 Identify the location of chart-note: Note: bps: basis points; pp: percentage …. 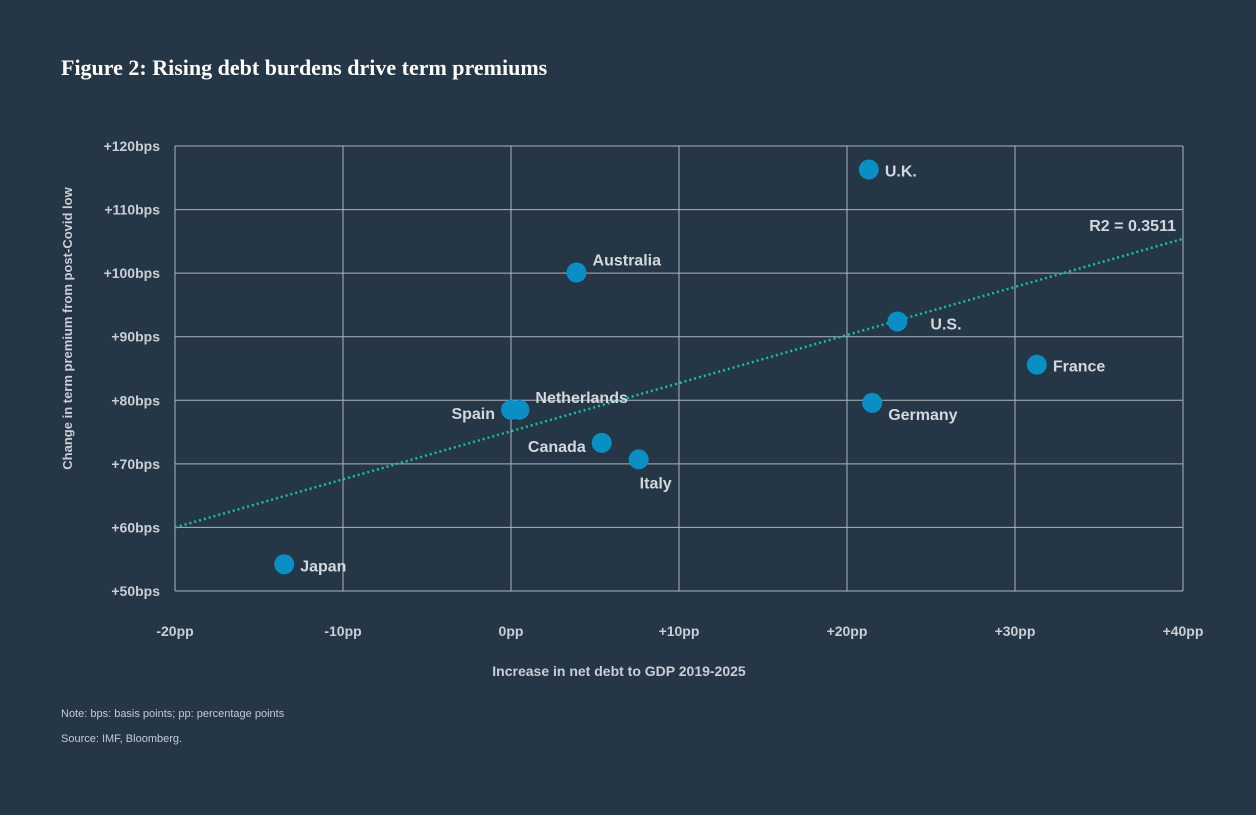
(173, 714).